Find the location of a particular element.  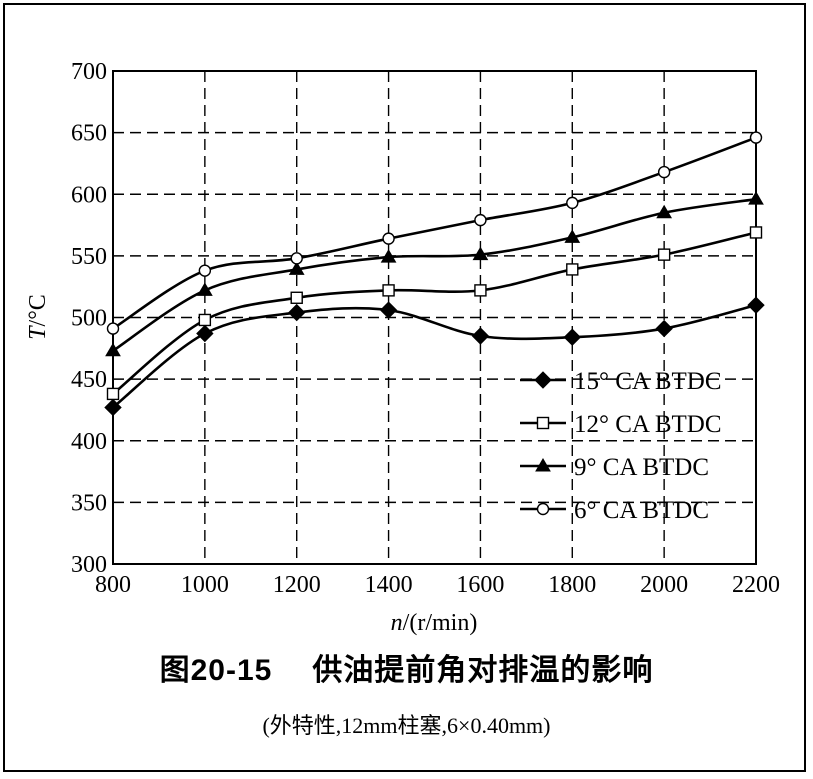

legend-item-1: 15° CA BTDC is located at coordinates (621, 381).